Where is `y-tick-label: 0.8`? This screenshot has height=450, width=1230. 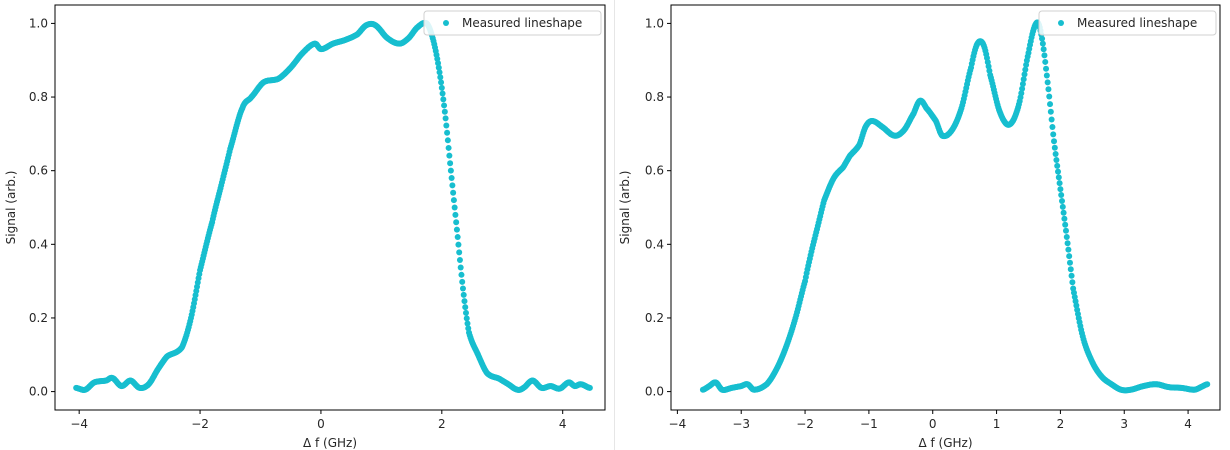
y-tick-label: 0.8 is located at coordinates (38, 97).